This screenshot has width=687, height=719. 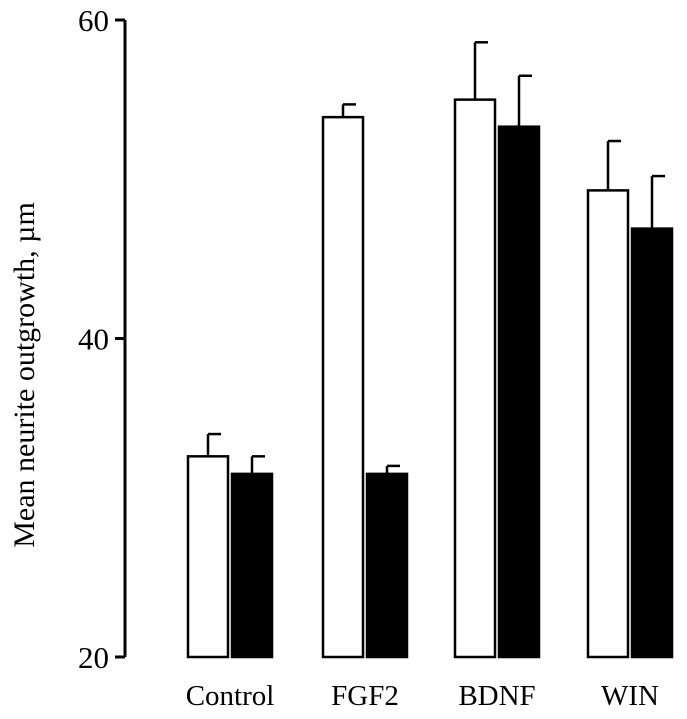 What do you see at coordinates (496, 696) in the screenshot?
I see `category-label: BDNF` at bounding box center [496, 696].